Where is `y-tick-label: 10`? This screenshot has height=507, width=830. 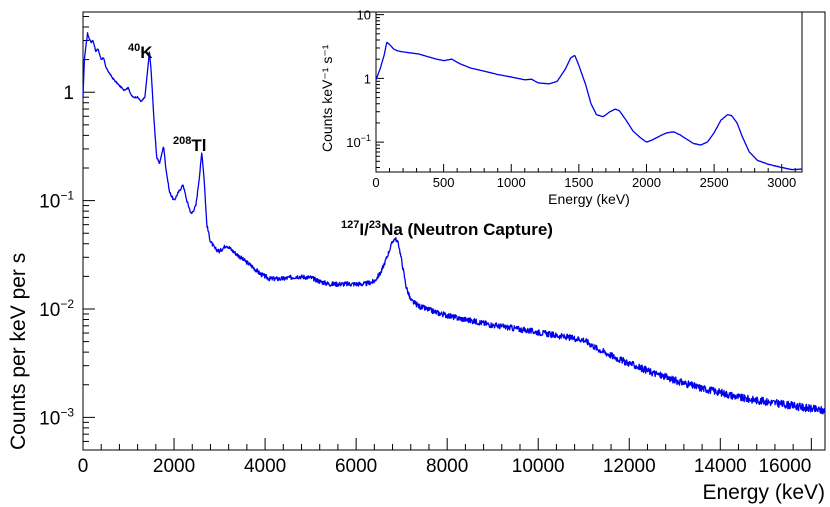 y-tick-label: 10 is located at coordinates (364, 15).